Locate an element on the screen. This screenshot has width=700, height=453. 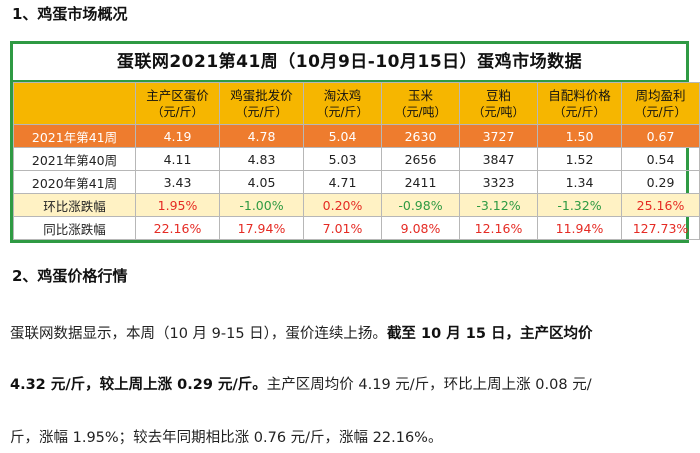
table-cell: 5.04 is located at coordinates (343, 136).